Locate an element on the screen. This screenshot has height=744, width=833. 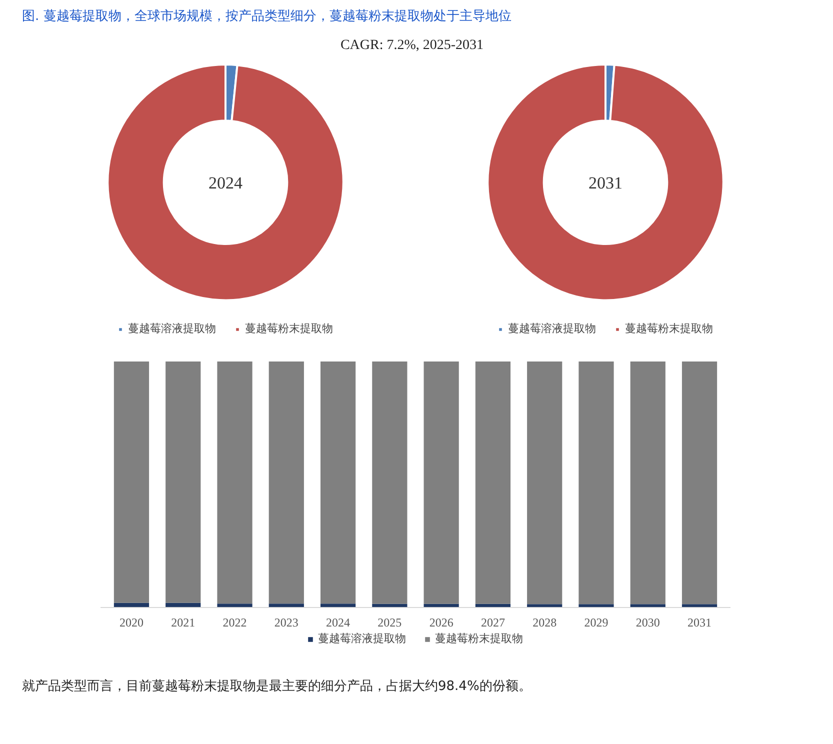
x-tick-label: 2020 is located at coordinates (131, 622).